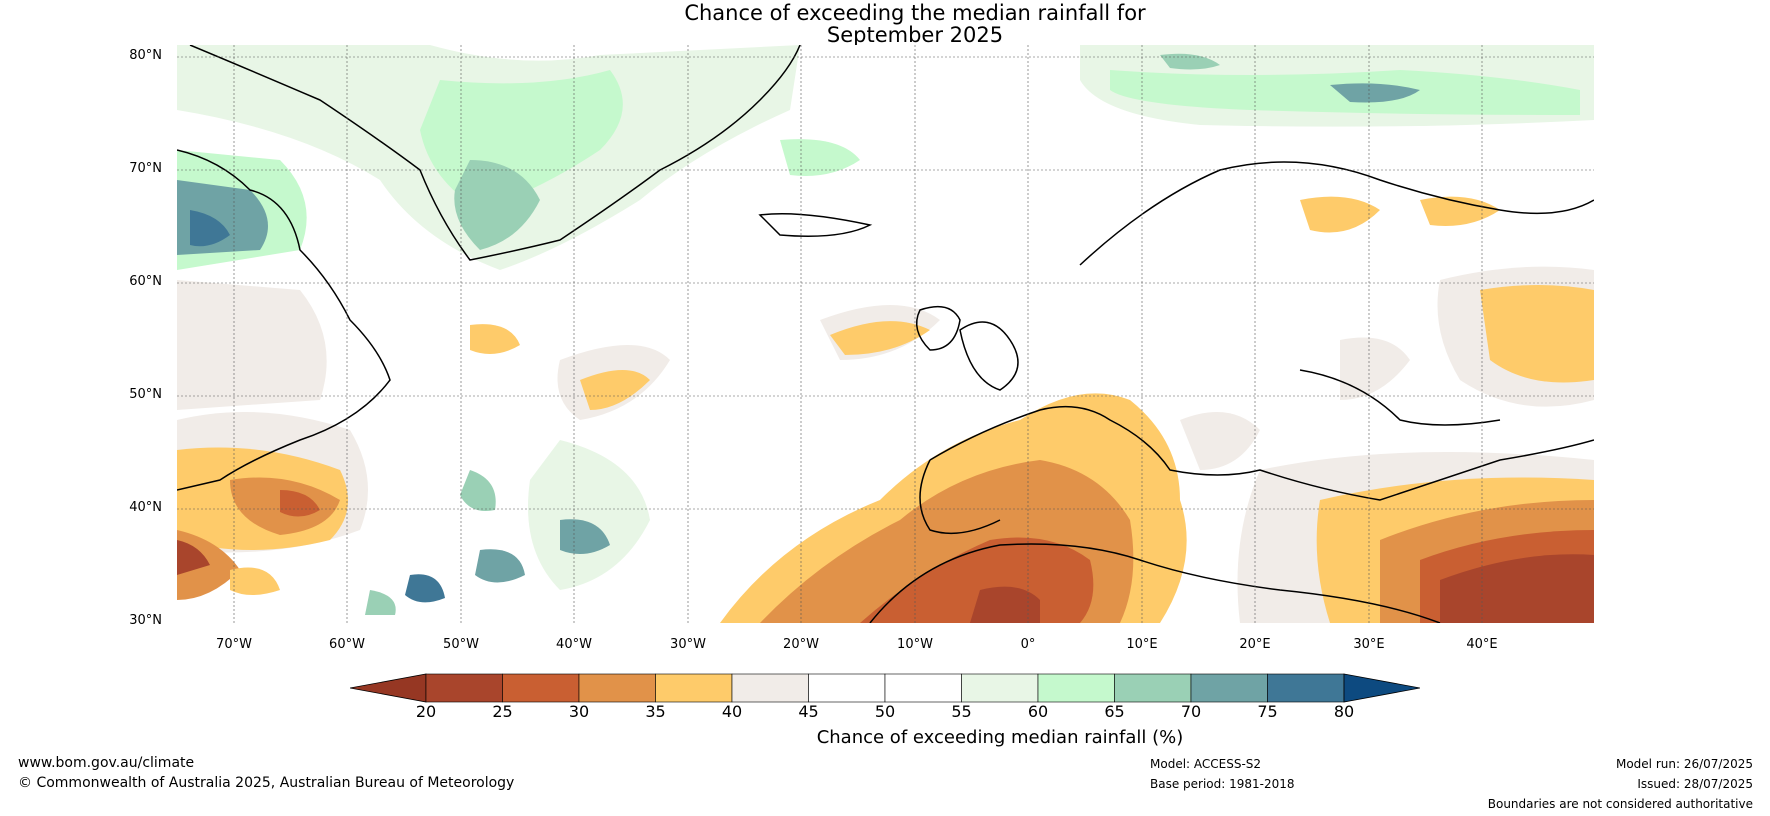 The width and height of the screenshot is (1770, 816). What do you see at coordinates (1482, 644) in the screenshot?
I see `lon-label-40e: 40°E` at bounding box center [1482, 644].